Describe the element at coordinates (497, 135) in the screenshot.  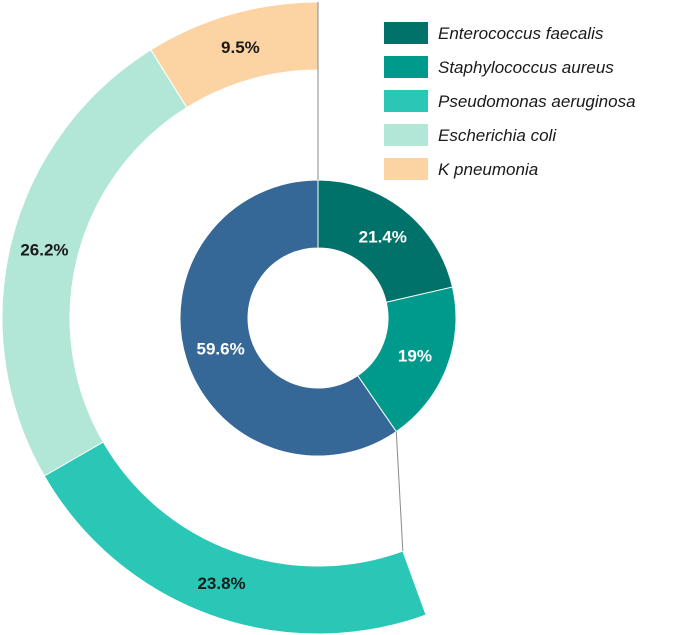
I see `legend-label-escherichia-coli: Escherichia coli` at that location.